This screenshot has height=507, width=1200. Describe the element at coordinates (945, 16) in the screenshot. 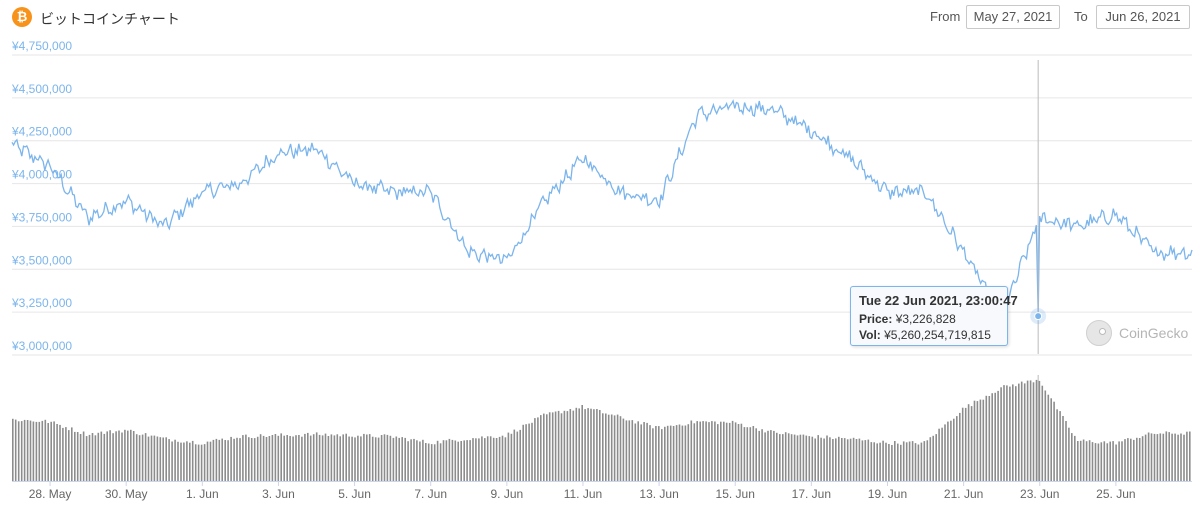

I see `from-label: From` at that location.